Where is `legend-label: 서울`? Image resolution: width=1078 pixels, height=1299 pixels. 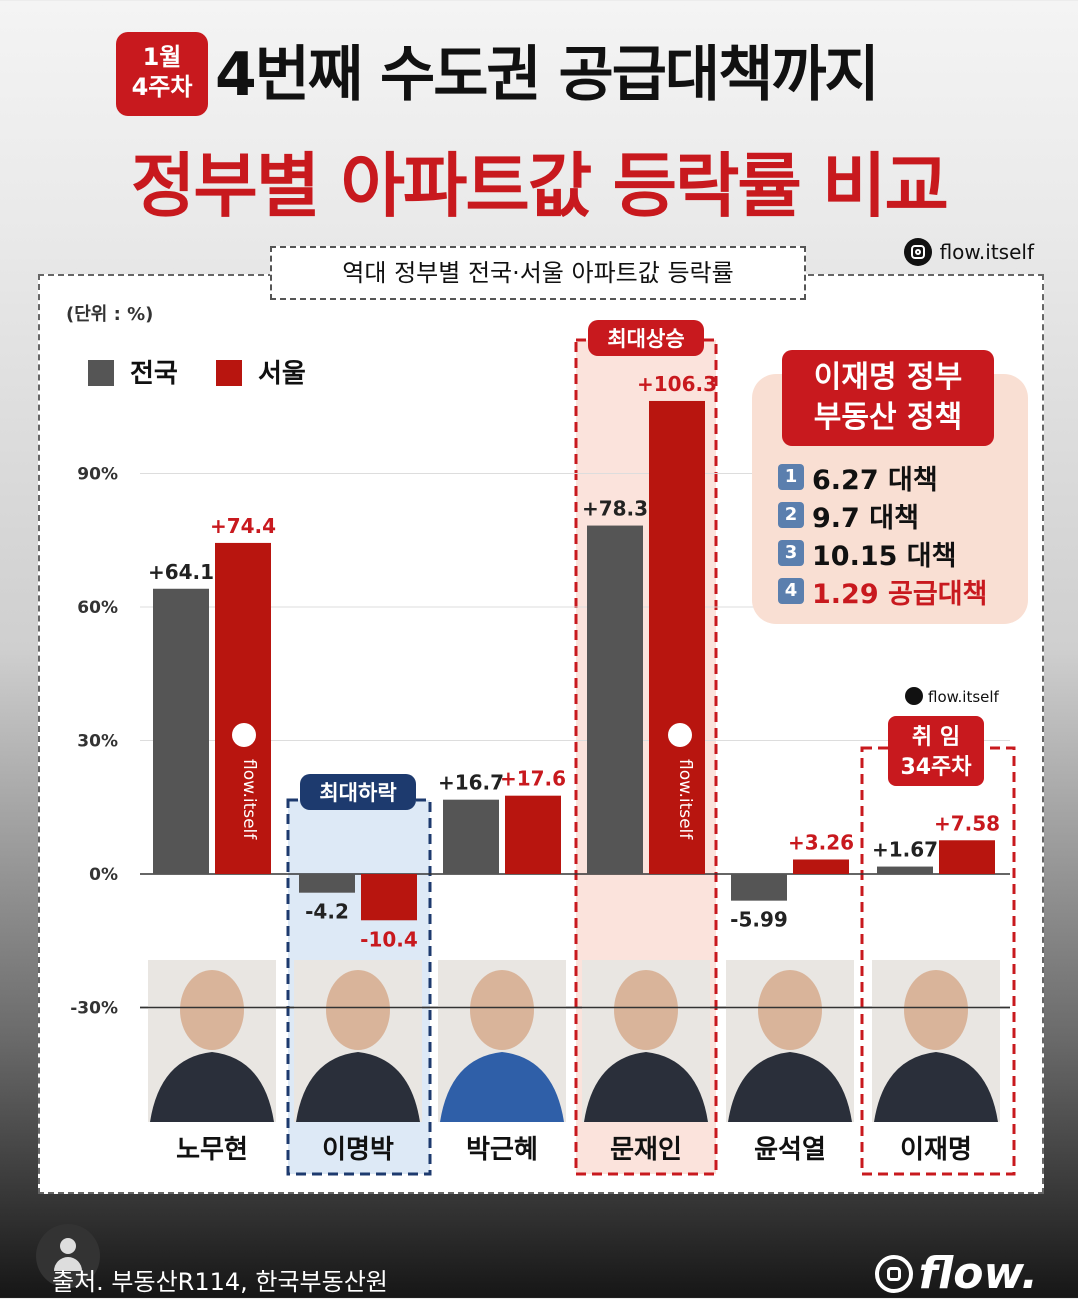 legend-label: 서울 is located at coordinates (282, 374).